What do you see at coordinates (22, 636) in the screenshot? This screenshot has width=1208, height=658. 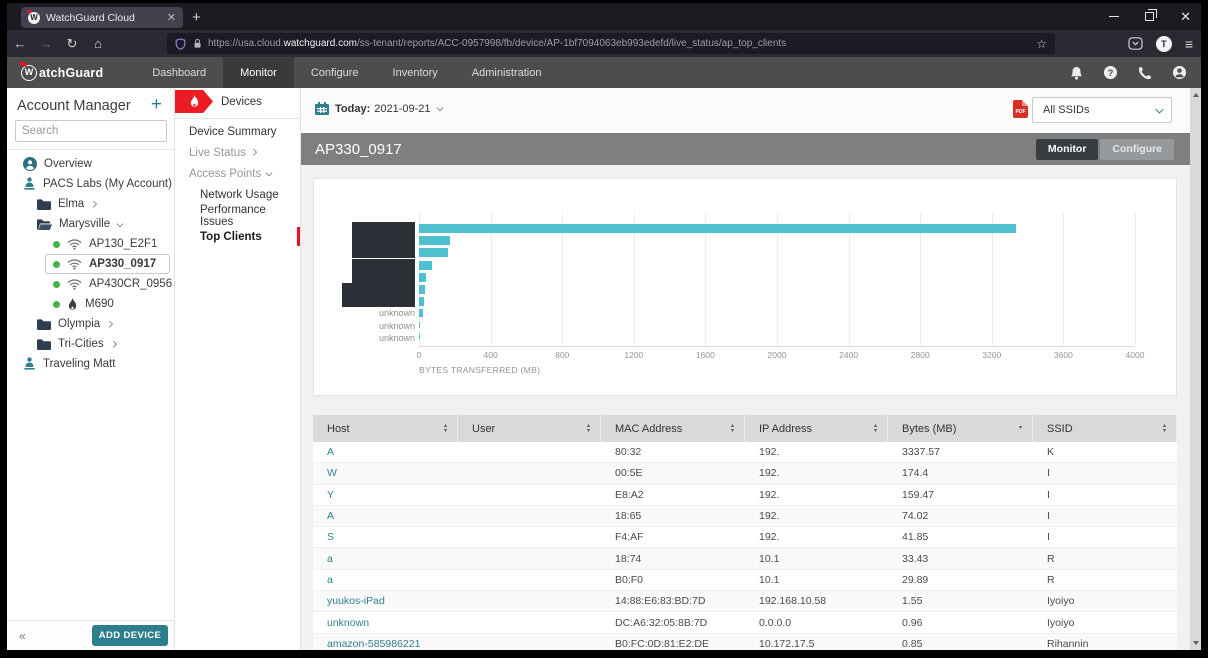 I see `collapse-sidebar-button: «` at bounding box center [22, 636].